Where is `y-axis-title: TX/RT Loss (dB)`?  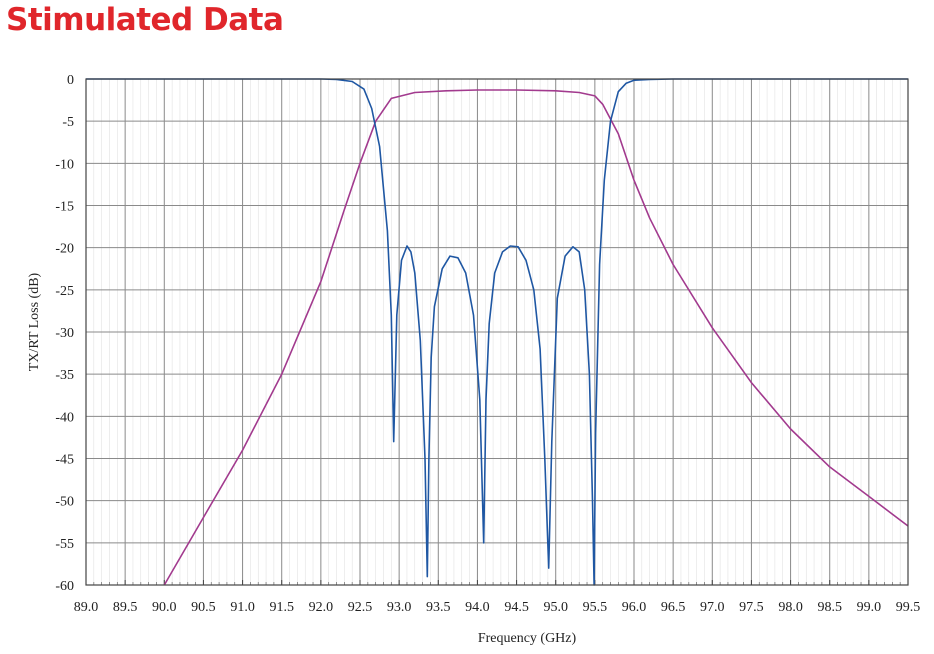 y-axis-title: TX/RT Loss (dB) is located at coordinates (34, 321).